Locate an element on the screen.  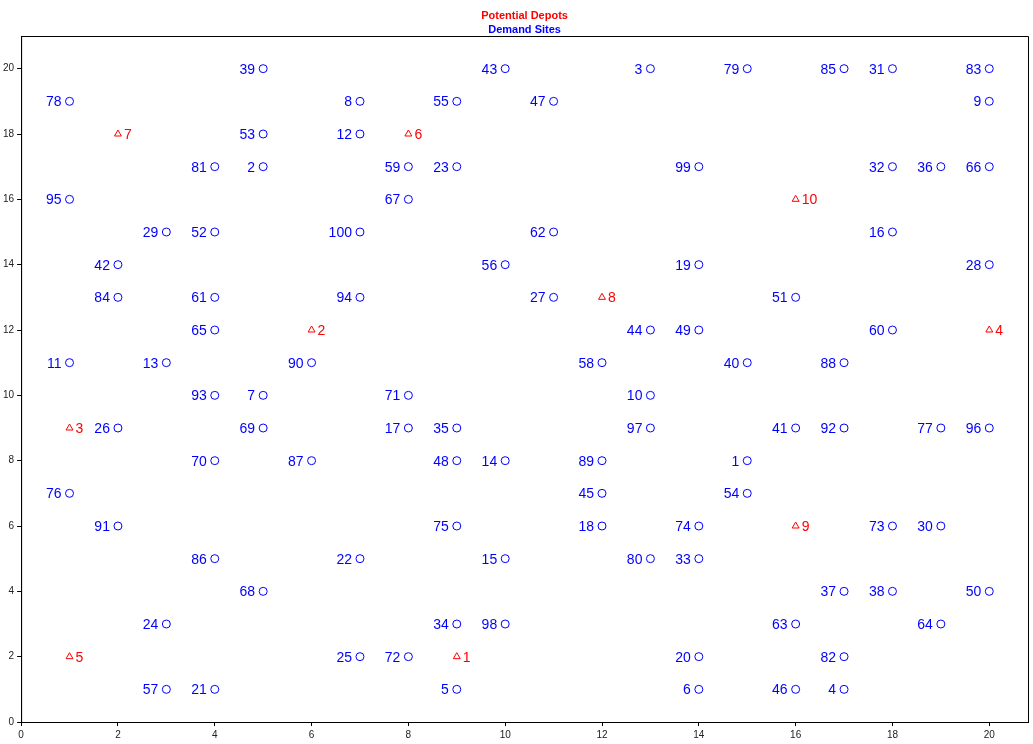
y-tick-label: 16 is located at coordinates (9, 199).